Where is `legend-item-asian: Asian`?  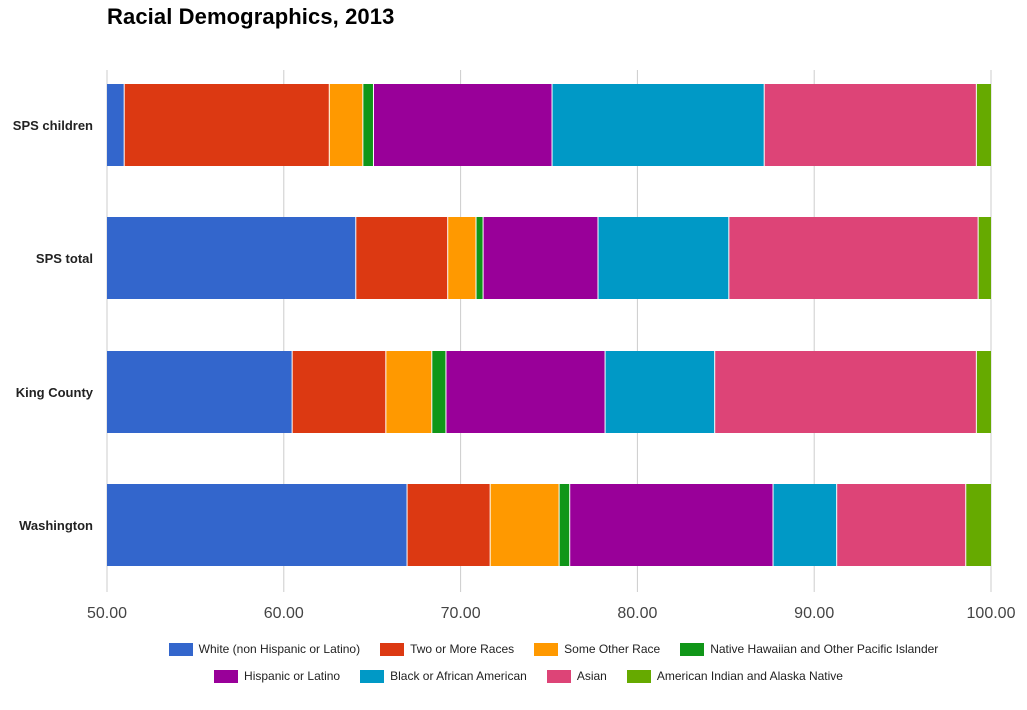 legend-item-asian: Asian is located at coordinates (576, 676).